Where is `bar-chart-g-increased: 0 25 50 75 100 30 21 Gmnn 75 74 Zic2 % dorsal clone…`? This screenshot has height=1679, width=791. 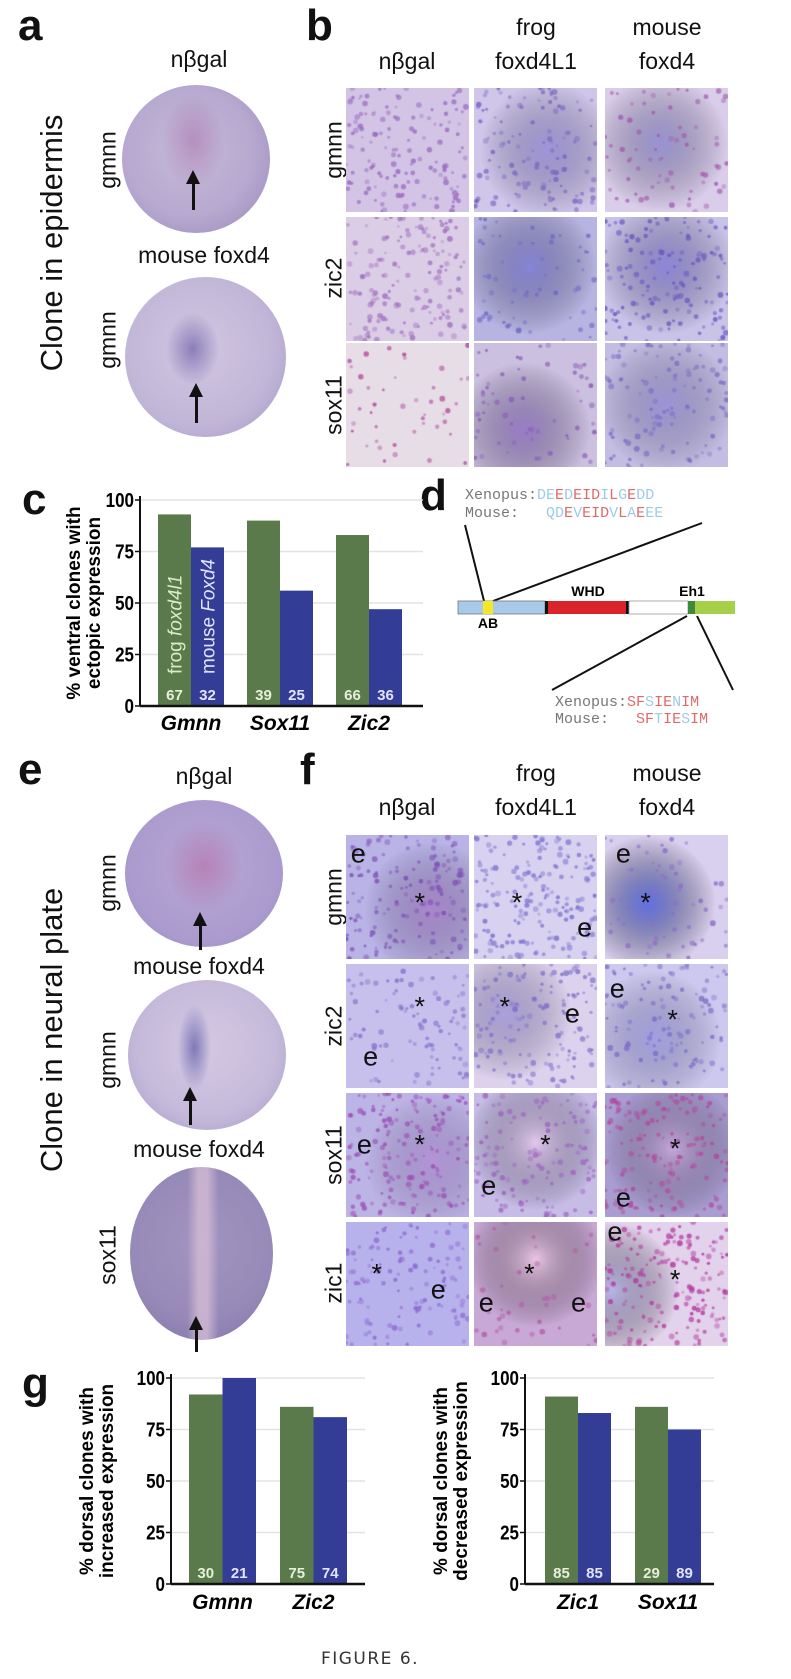 bar-chart-g-increased: 0 25 50 75 100 30 21 Gmnn 75 74 Zic2 % dorsal clone… is located at coordinates (221, 1490).